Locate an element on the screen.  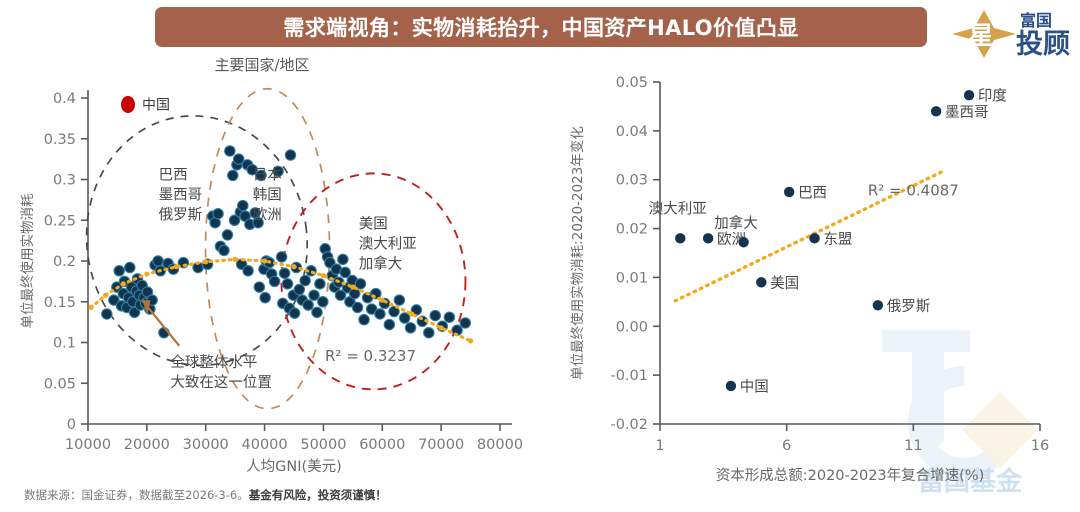
point-label: 加拿大 is located at coordinates (736, 223).